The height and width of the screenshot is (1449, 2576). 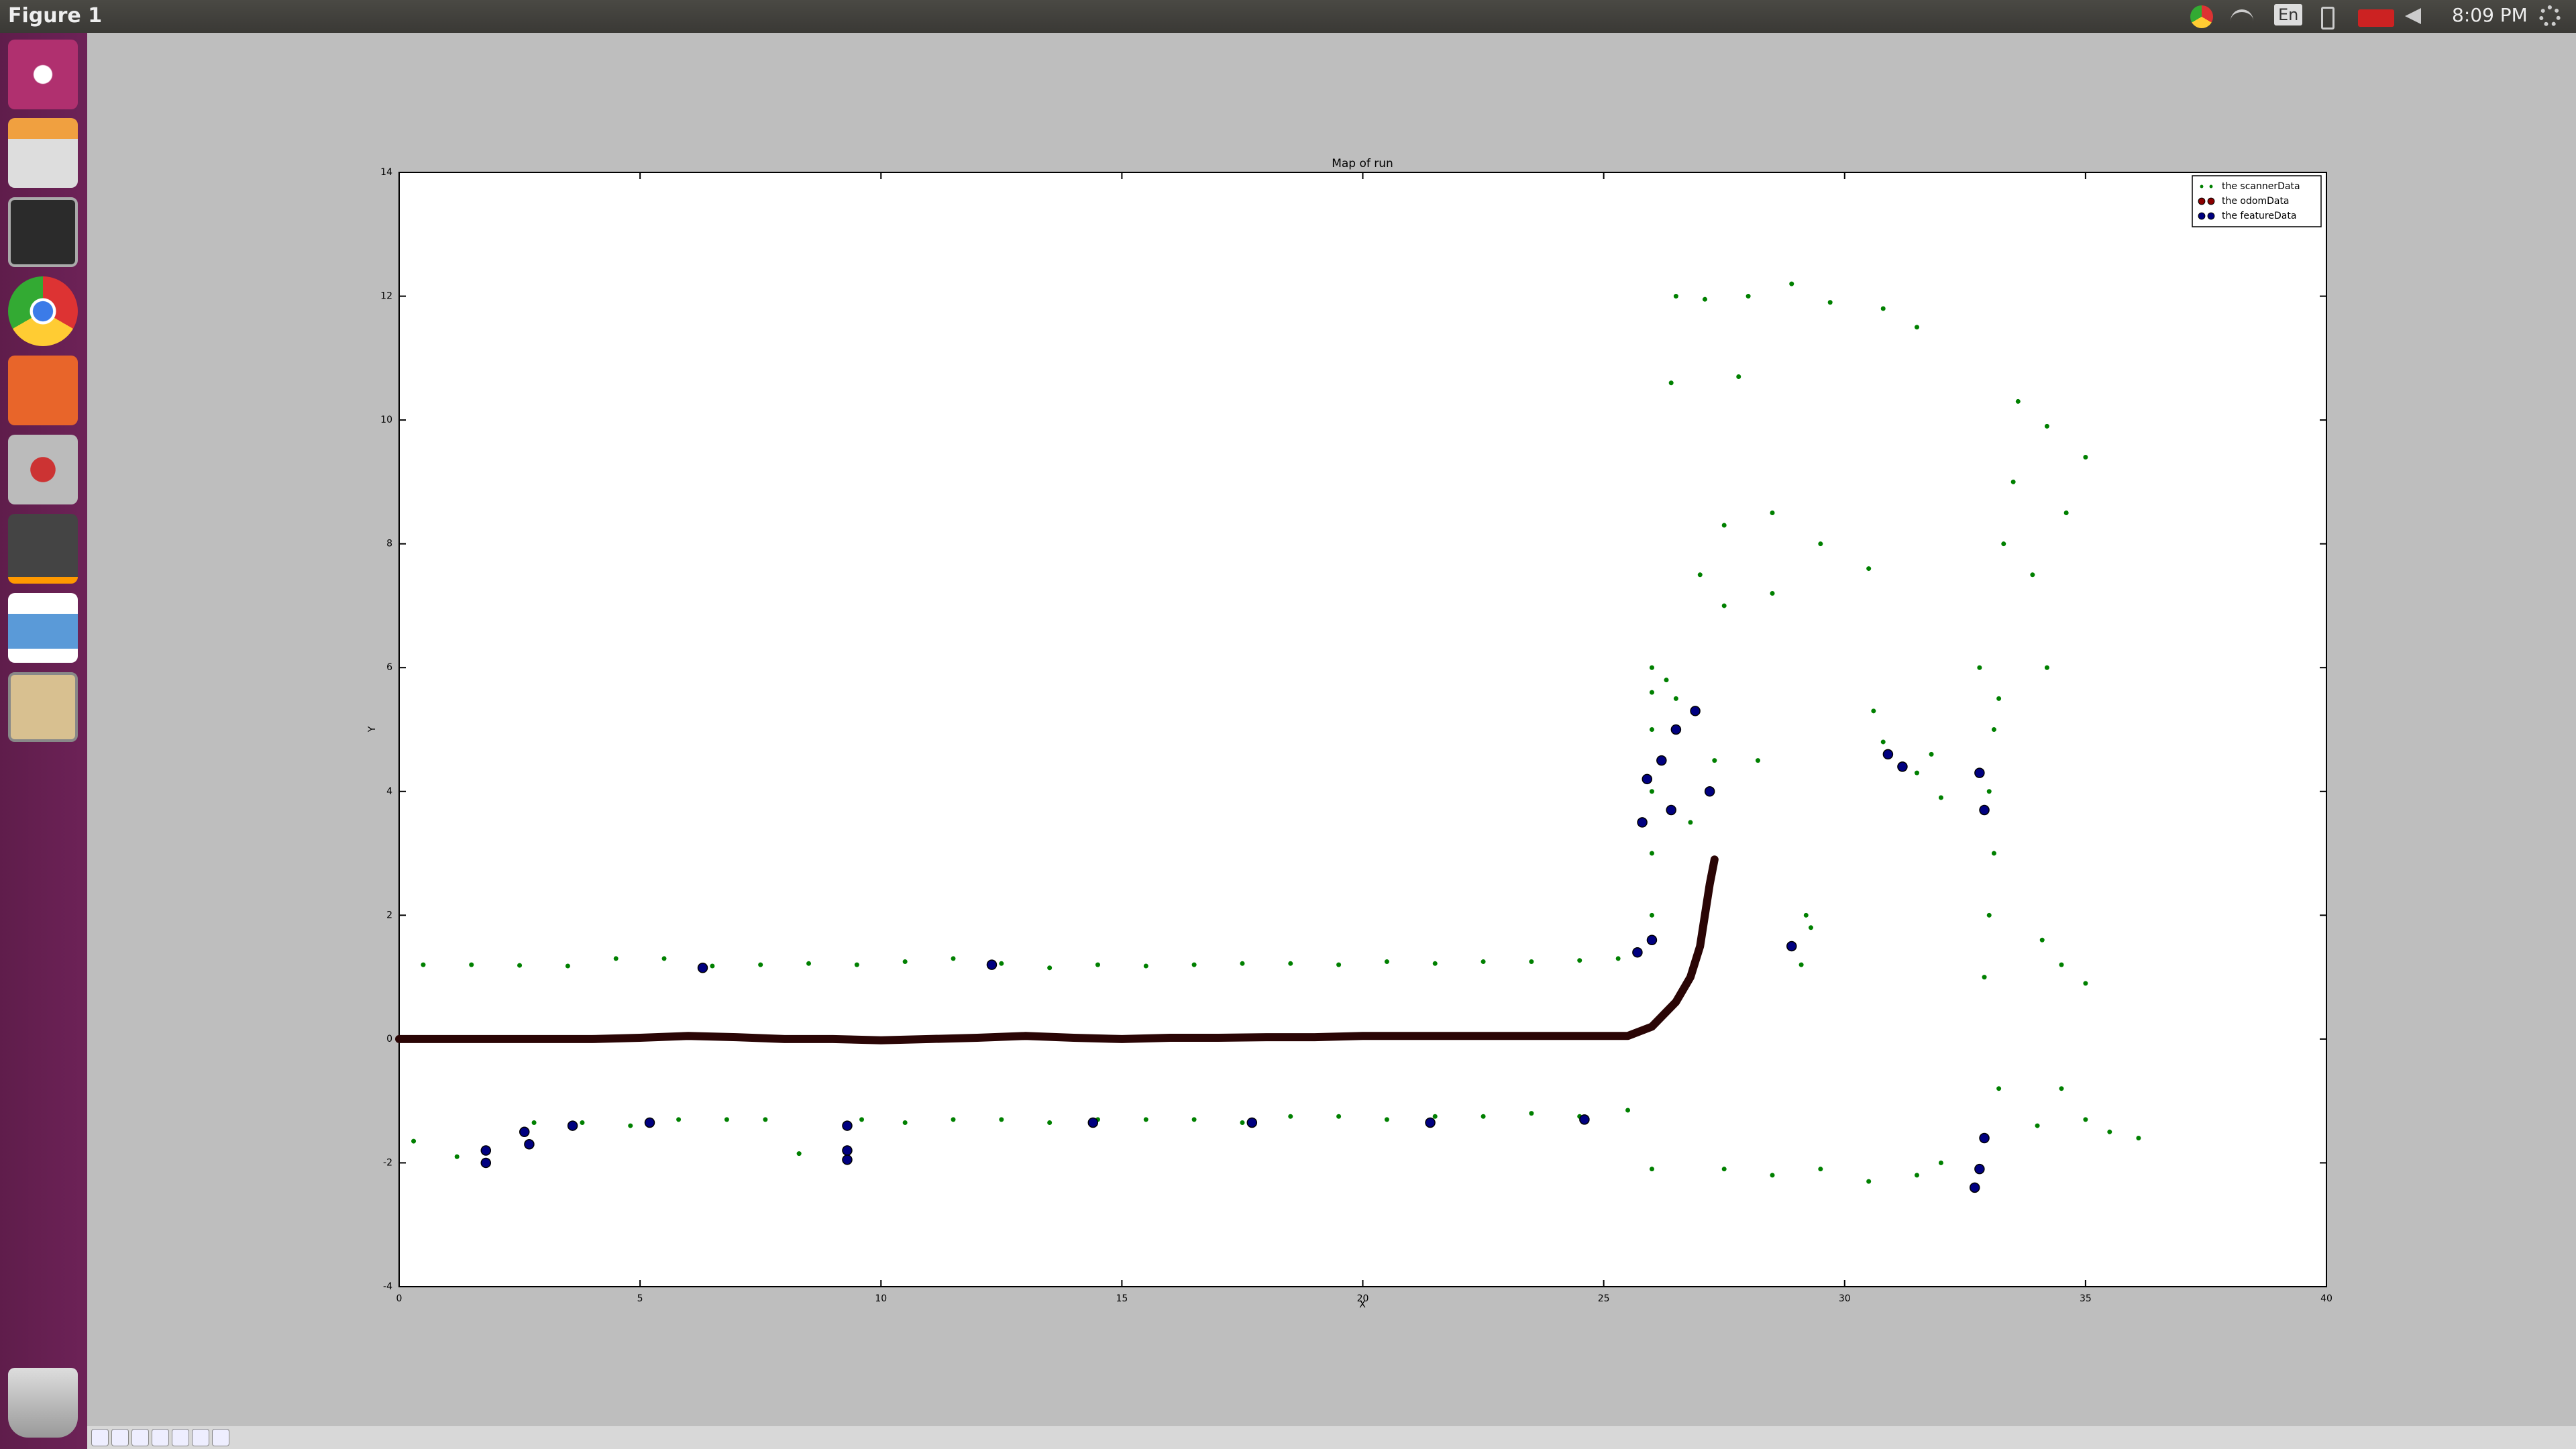 I want to click on x-axis-label: X, so click(x=1362, y=1304).